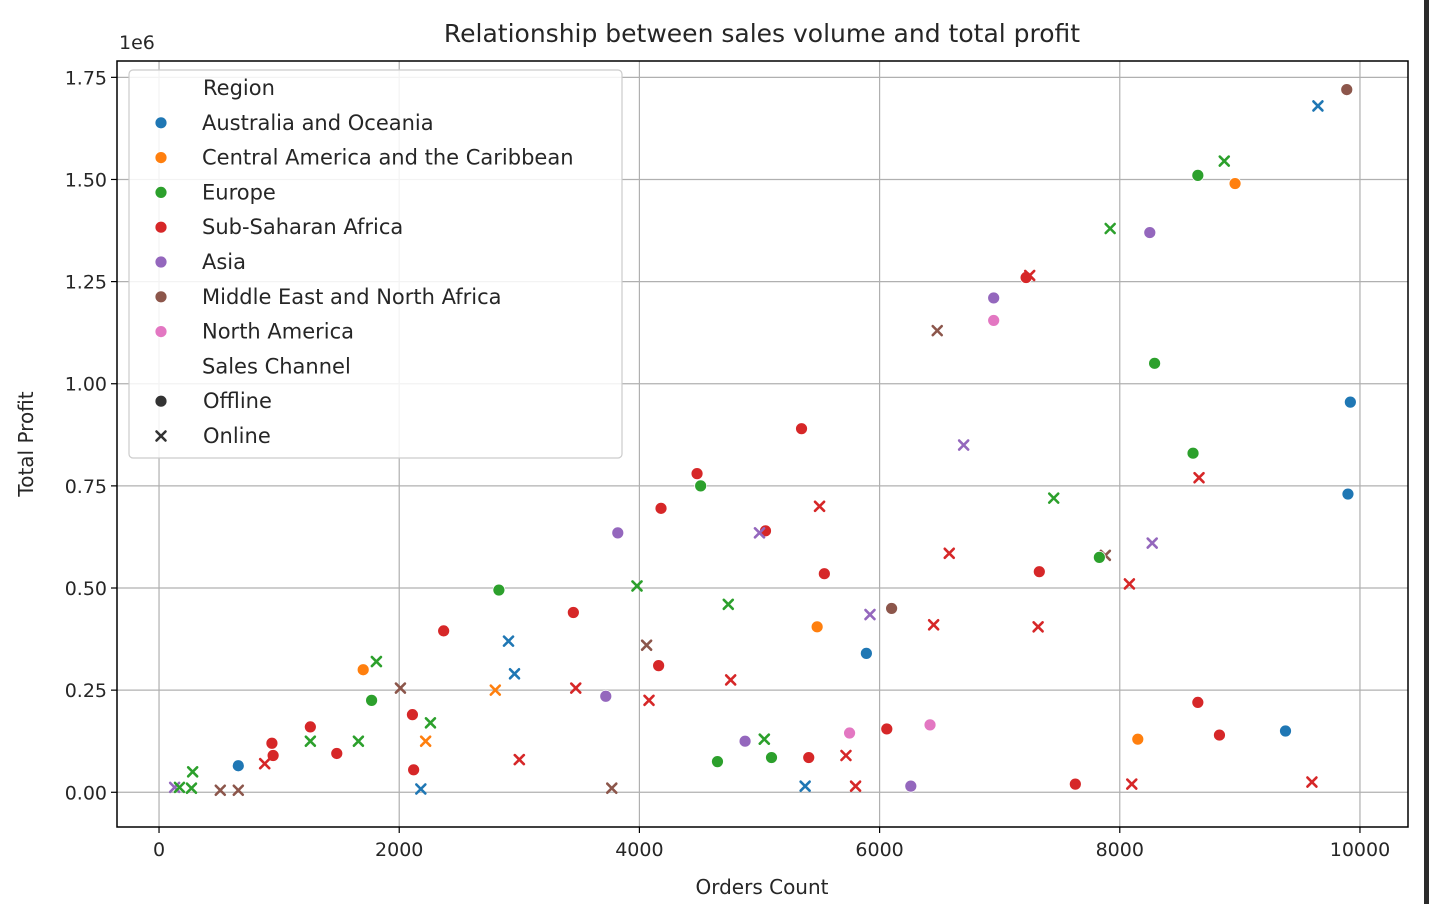  I want to click on legend-style-title: Sales Channel, so click(276, 366).